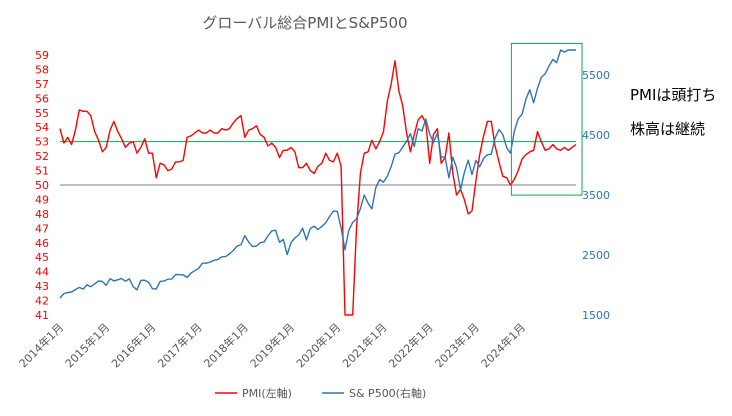  Describe the element at coordinates (42, 113) in the screenshot. I see `left-tick-label: 55` at that location.